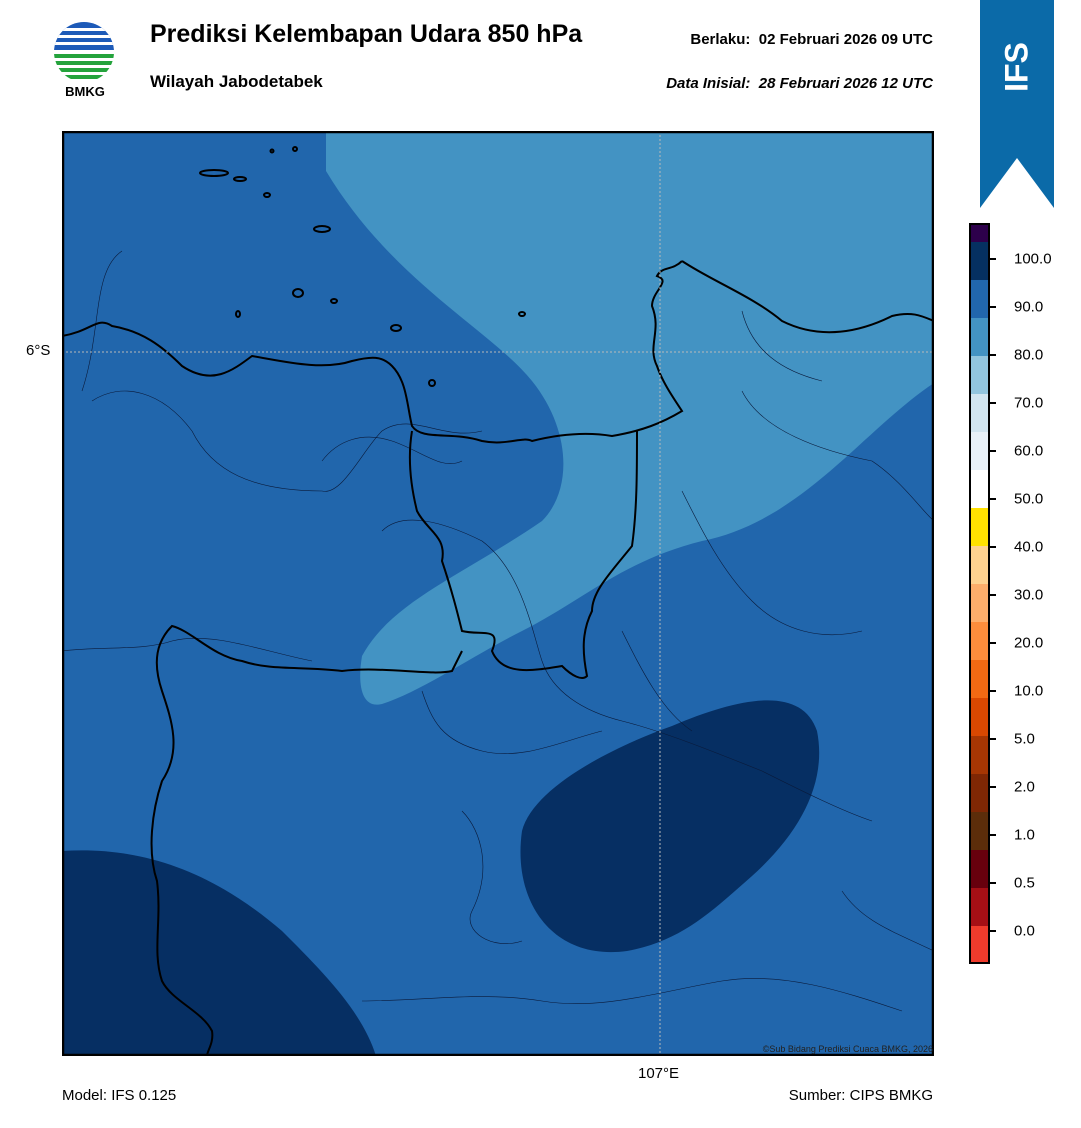 The height and width of the screenshot is (1128, 1081). What do you see at coordinates (659, 1073) in the screenshot?
I see `longitude-label: 107°E` at bounding box center [659, 1073].